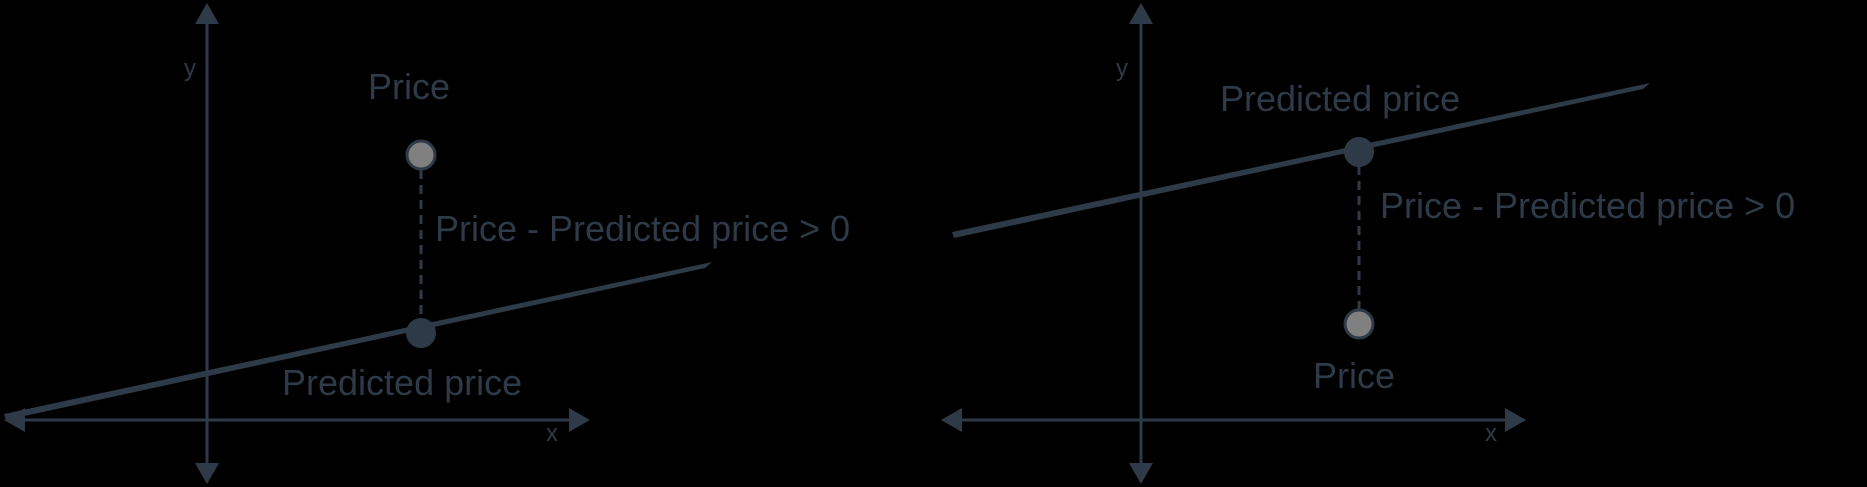 This screenshot has height=487, width=1867. What do you see at coordinates (297, 420) in the screenshot?
I see `left-x-axis` at bounding box center [297, 420].